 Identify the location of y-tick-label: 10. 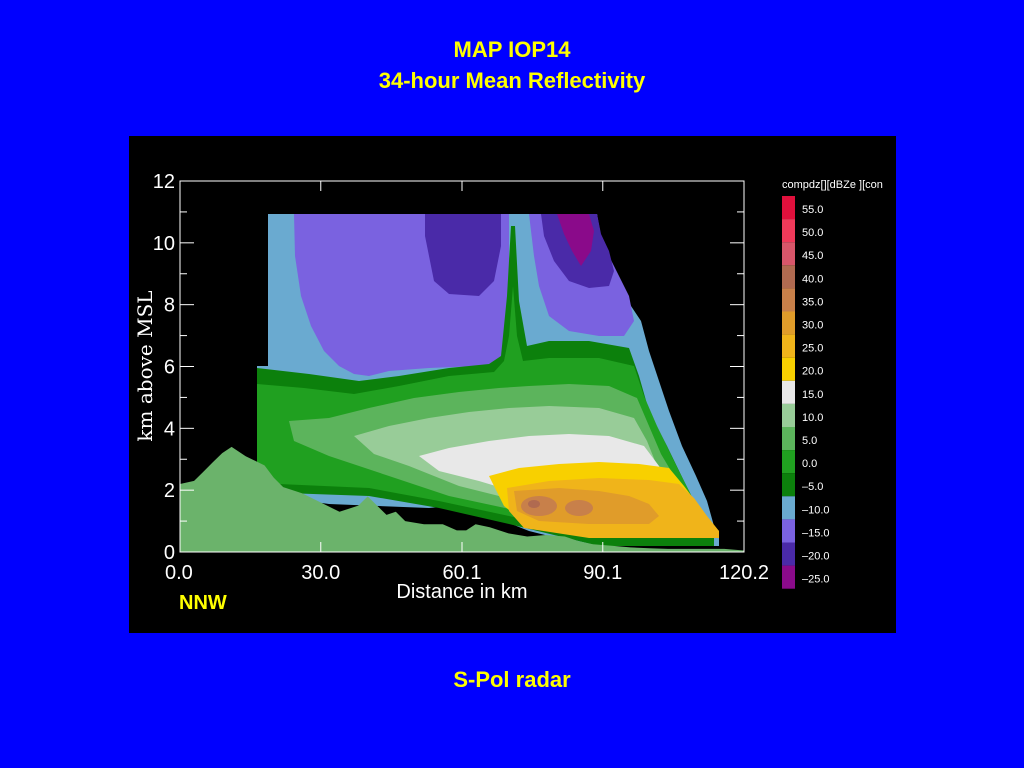
(164, 244).